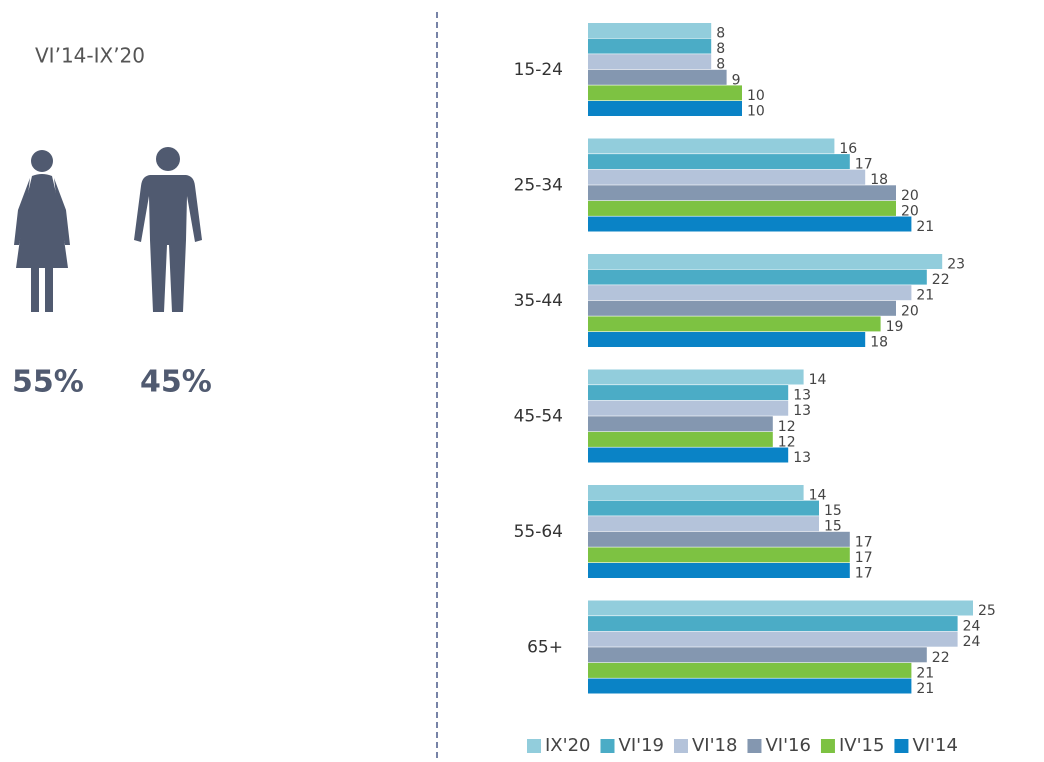 The width and height of the screenshot is (1044, 762). What do you see at coordinates (538, 70) in the screenshot?
I see `category-label: 15-24` at bounding box center [538, 70].